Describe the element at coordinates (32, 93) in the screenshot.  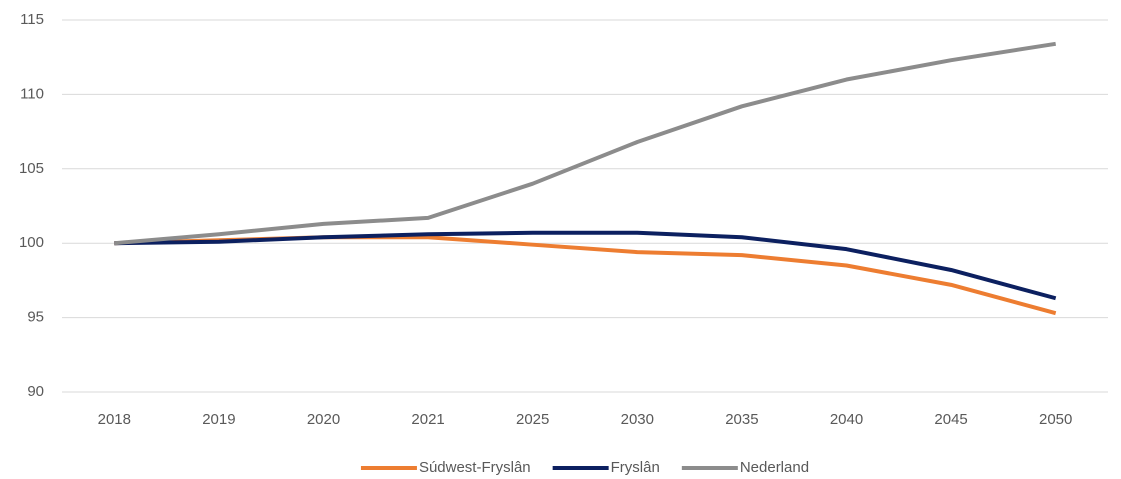
I see `y-tick-label: 110` at that location.